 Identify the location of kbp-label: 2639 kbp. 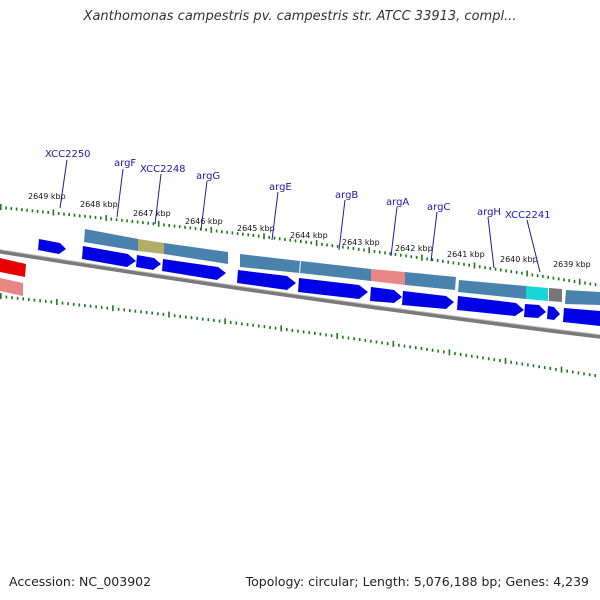
(572, 264).